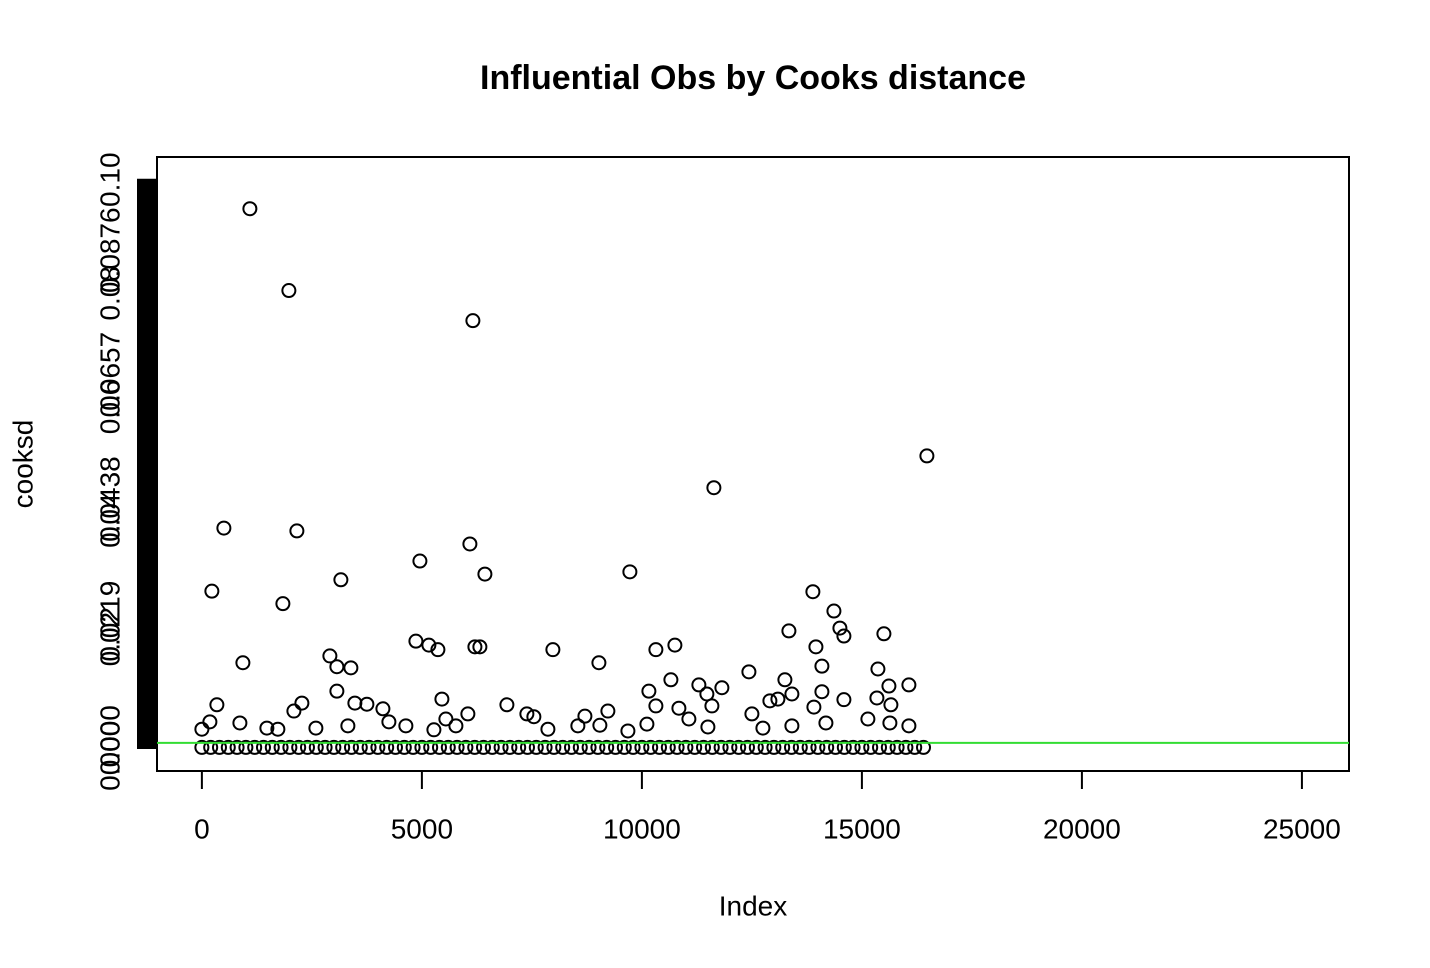 The image size is (1430, 968). I want to click on y-tick-label: 0.0219, so click(109, 624).